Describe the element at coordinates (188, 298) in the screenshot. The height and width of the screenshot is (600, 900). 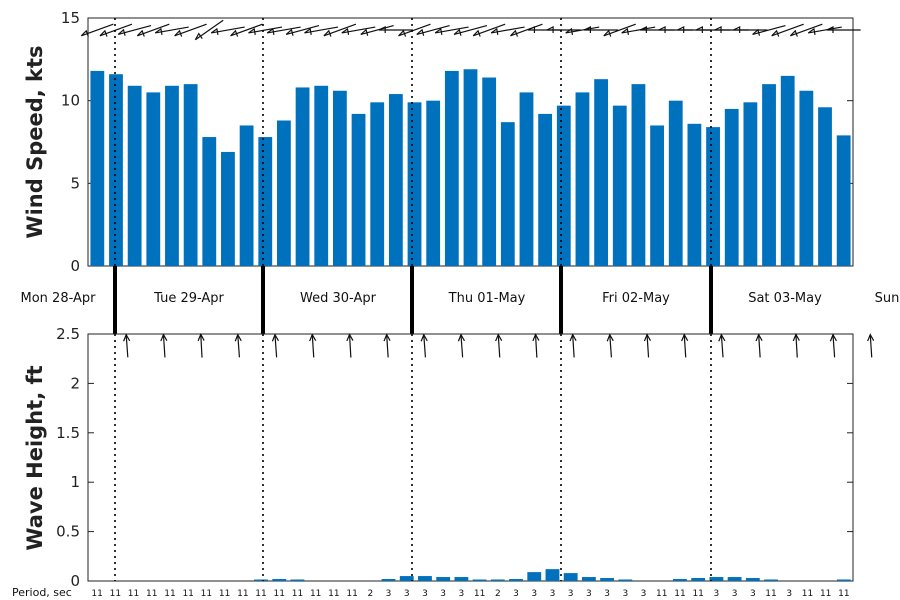
I see `day-label: Tue 29-Apr` at that location.